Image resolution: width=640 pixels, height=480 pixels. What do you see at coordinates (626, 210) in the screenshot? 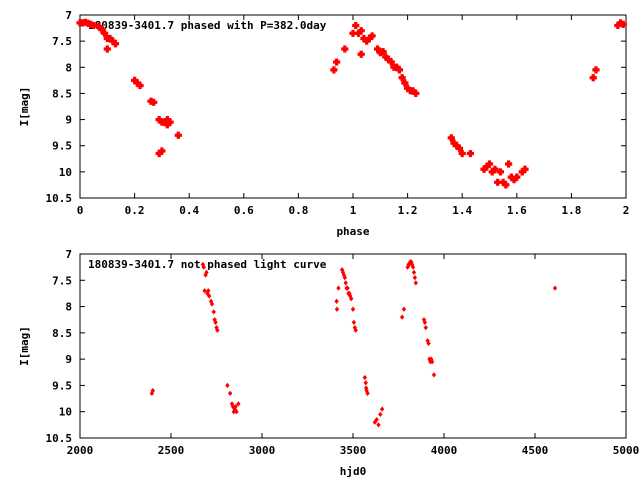
I see `x-tick-label: 2` at bounding box center [626, 210].